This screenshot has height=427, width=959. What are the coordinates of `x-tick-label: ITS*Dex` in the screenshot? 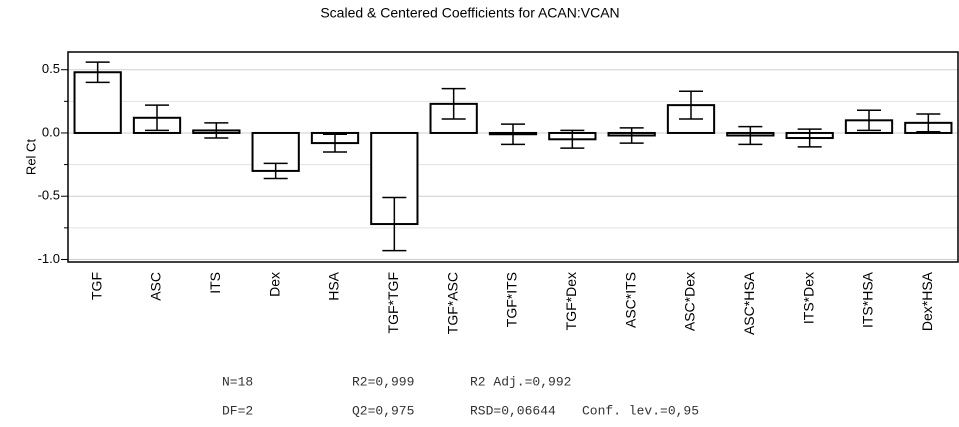 It's located at (808, 298).